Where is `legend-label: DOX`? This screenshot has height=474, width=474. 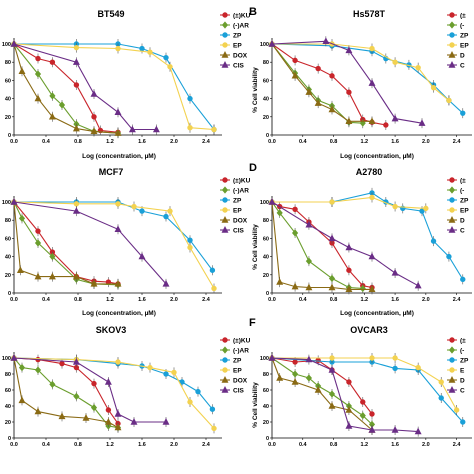 legend-label: DOX is located at coordinates (240, 380).